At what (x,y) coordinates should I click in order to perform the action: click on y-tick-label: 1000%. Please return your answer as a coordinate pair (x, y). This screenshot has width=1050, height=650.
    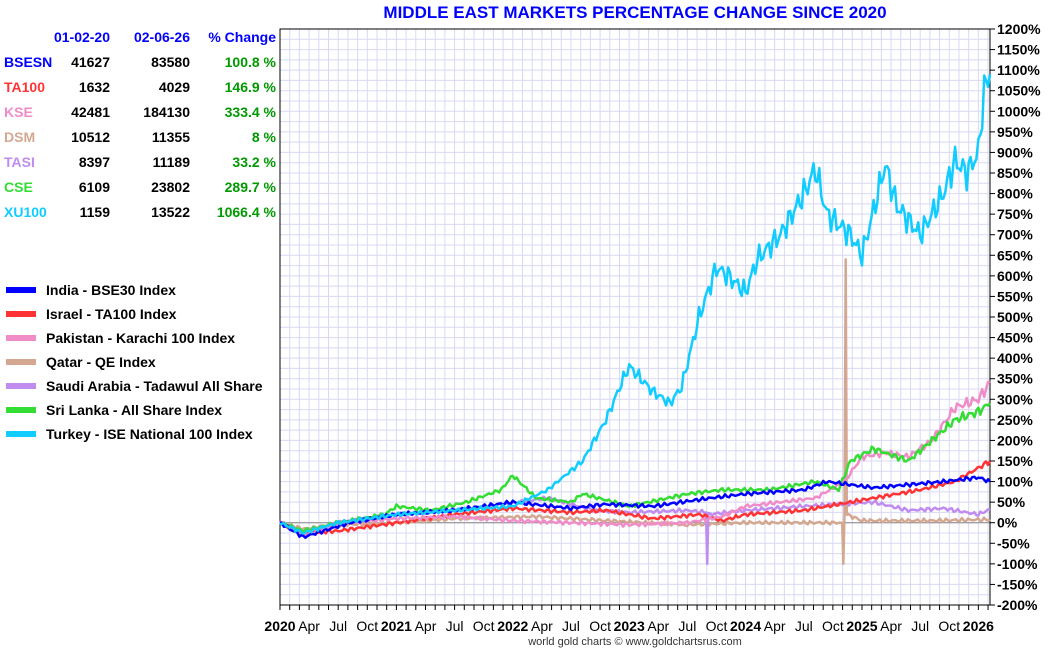
    Looking at the image, I should click on (1019, 111).